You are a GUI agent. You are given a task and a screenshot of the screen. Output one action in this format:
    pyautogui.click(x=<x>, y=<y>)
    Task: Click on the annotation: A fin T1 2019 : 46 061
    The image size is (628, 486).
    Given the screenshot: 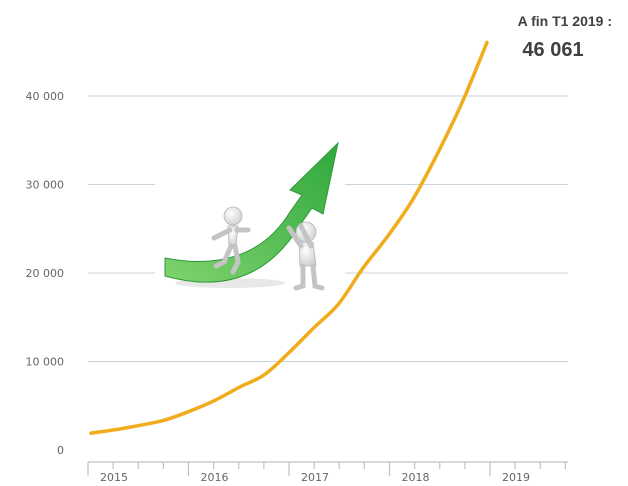 What is the action you would take?
    pyautogui.click(x=565, y=37)
    